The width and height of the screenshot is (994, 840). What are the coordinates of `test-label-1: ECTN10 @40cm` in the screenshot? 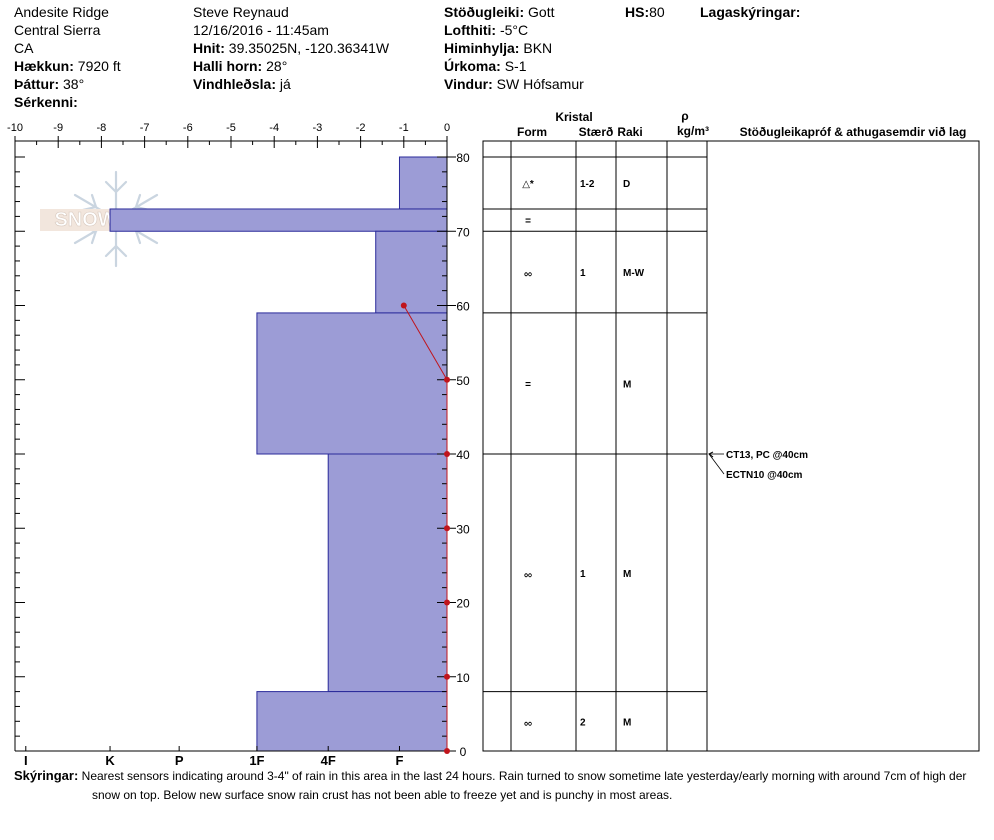 It's located at (764, 475).